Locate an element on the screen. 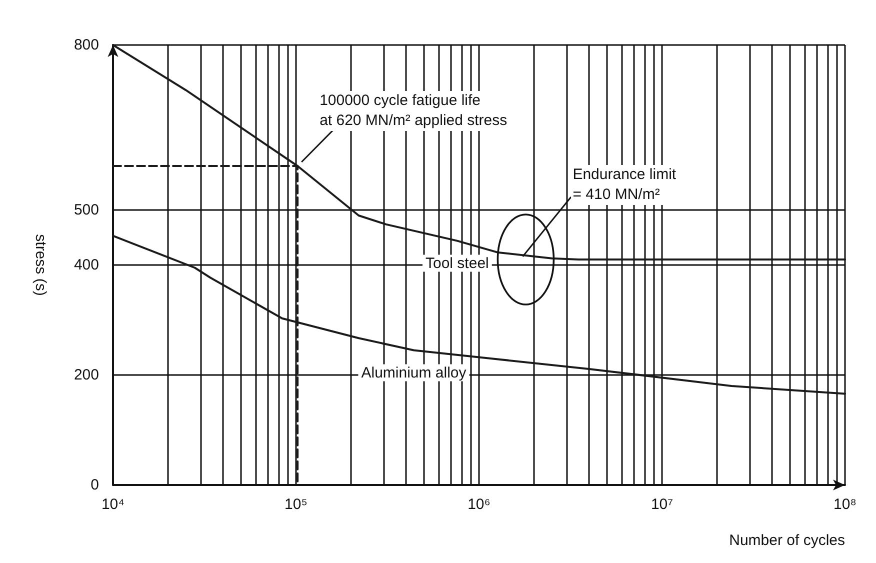 The height and width of the screenshot is (563, 876). y-tick-label: 200 is located at coordinates (86, 375).